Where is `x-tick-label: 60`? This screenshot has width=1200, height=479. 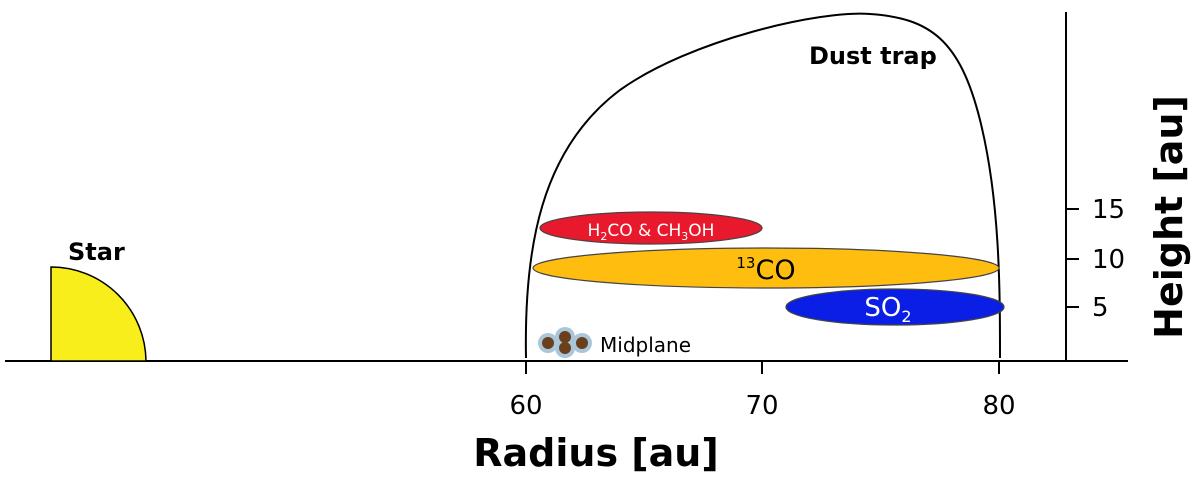 x-tick-label: 60 is located at coordinates (525, 406).